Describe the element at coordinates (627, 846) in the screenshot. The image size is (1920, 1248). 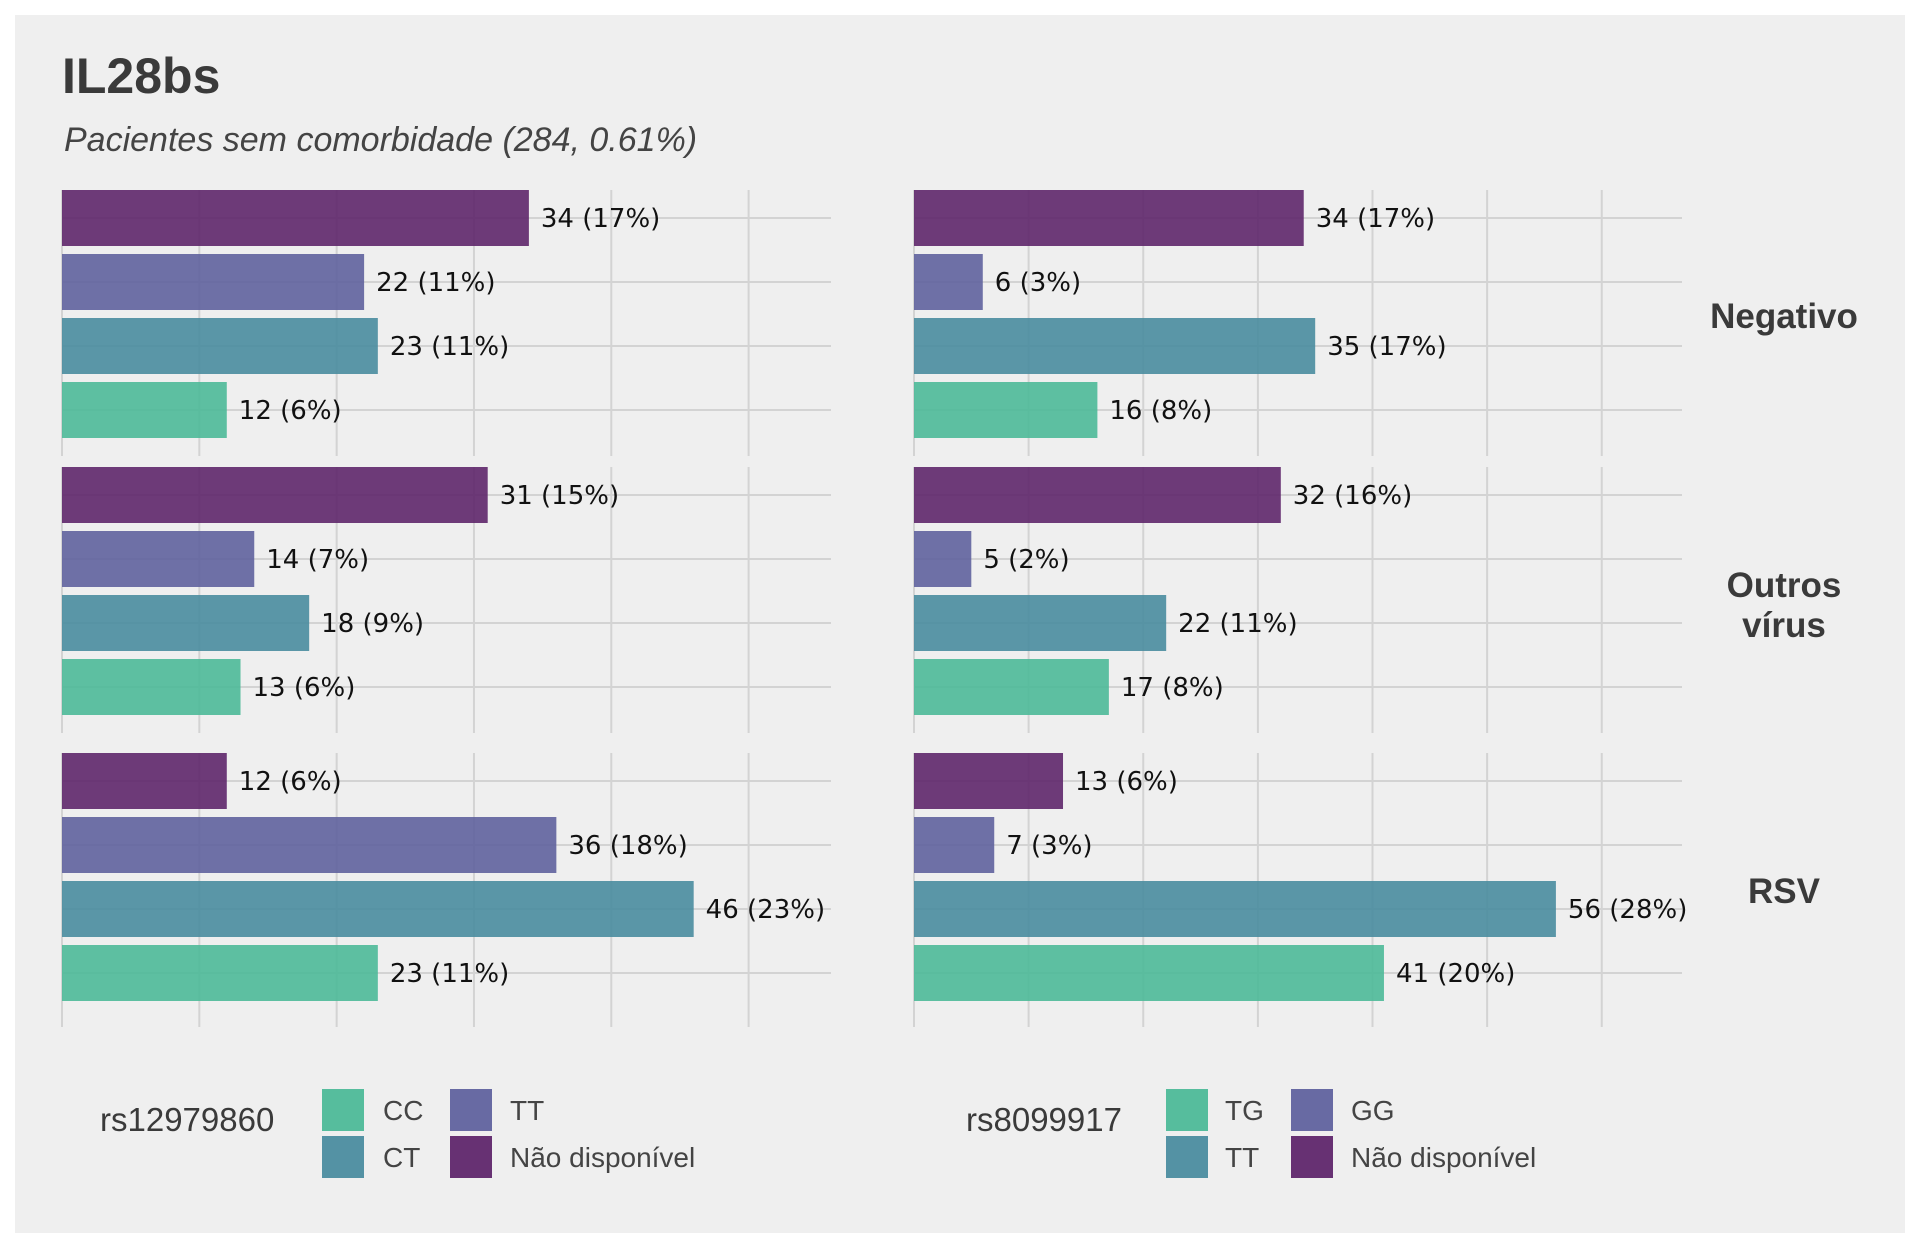
I see `data-label: 36 (18%)` at that location.